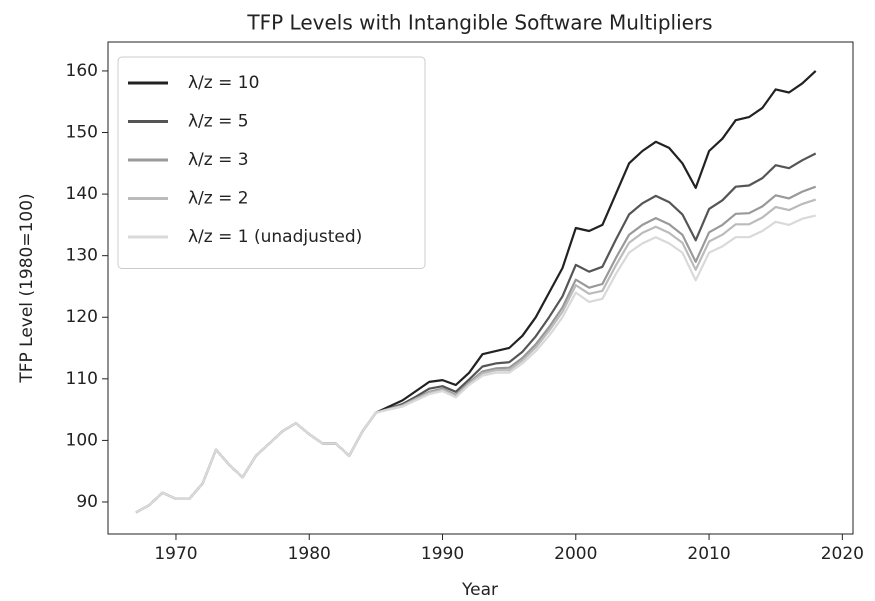  I want to click on y-tick-label: 100, so click(82, 440).